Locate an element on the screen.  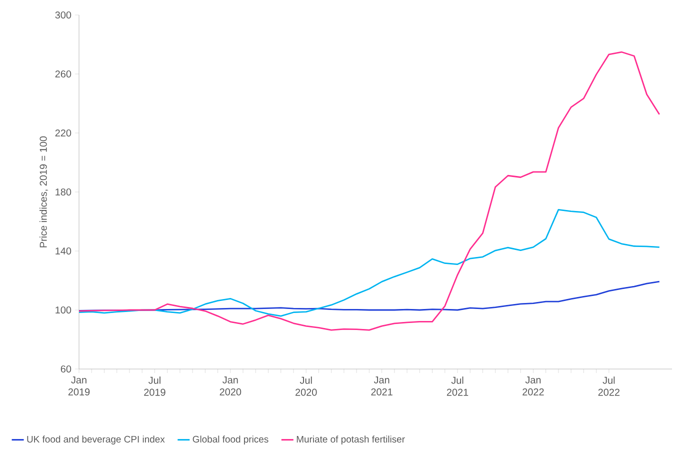
y-tick-label: 140 is located at coordinates (64, 251).